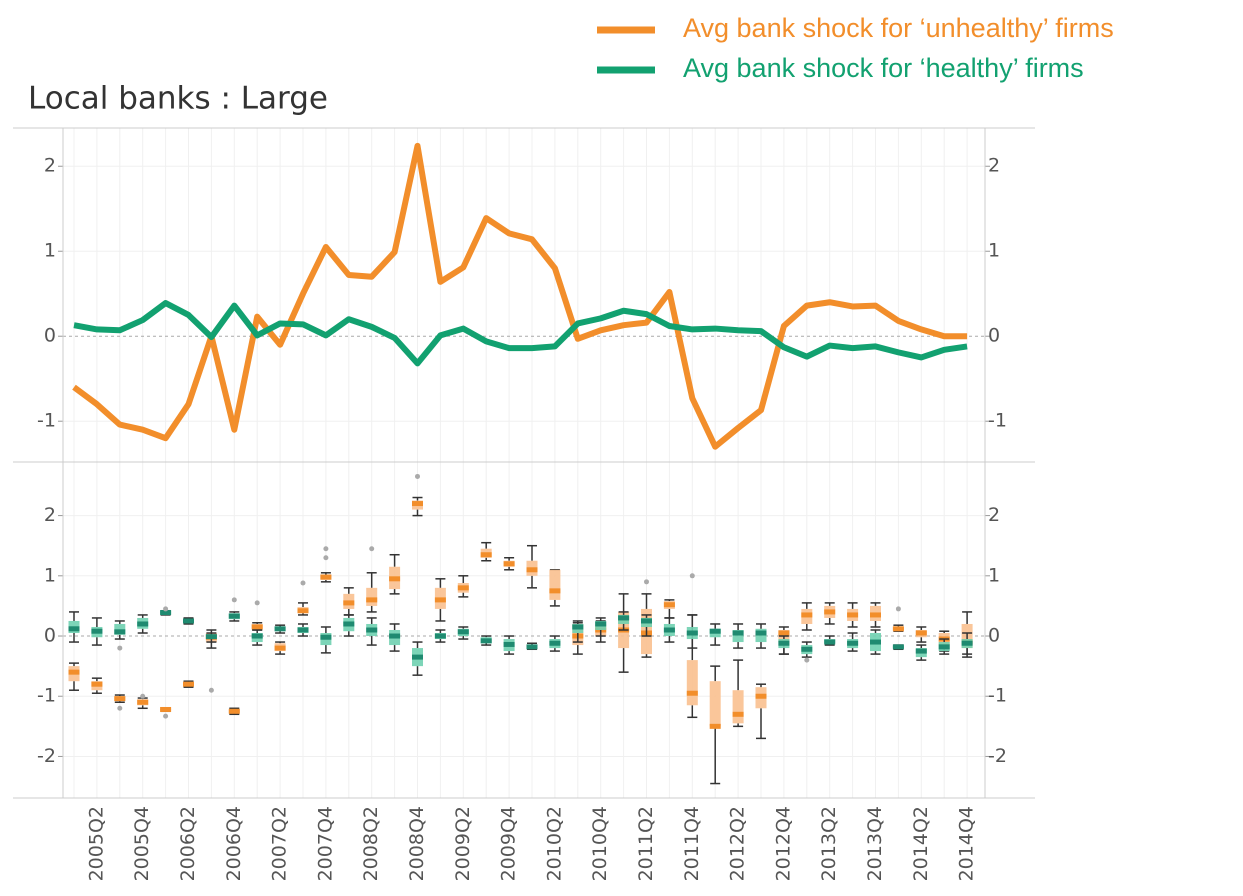  Describe the element at coordinates (234, 843) in the screenshot. I see `x-tick-label: 2006Q4` at that location.